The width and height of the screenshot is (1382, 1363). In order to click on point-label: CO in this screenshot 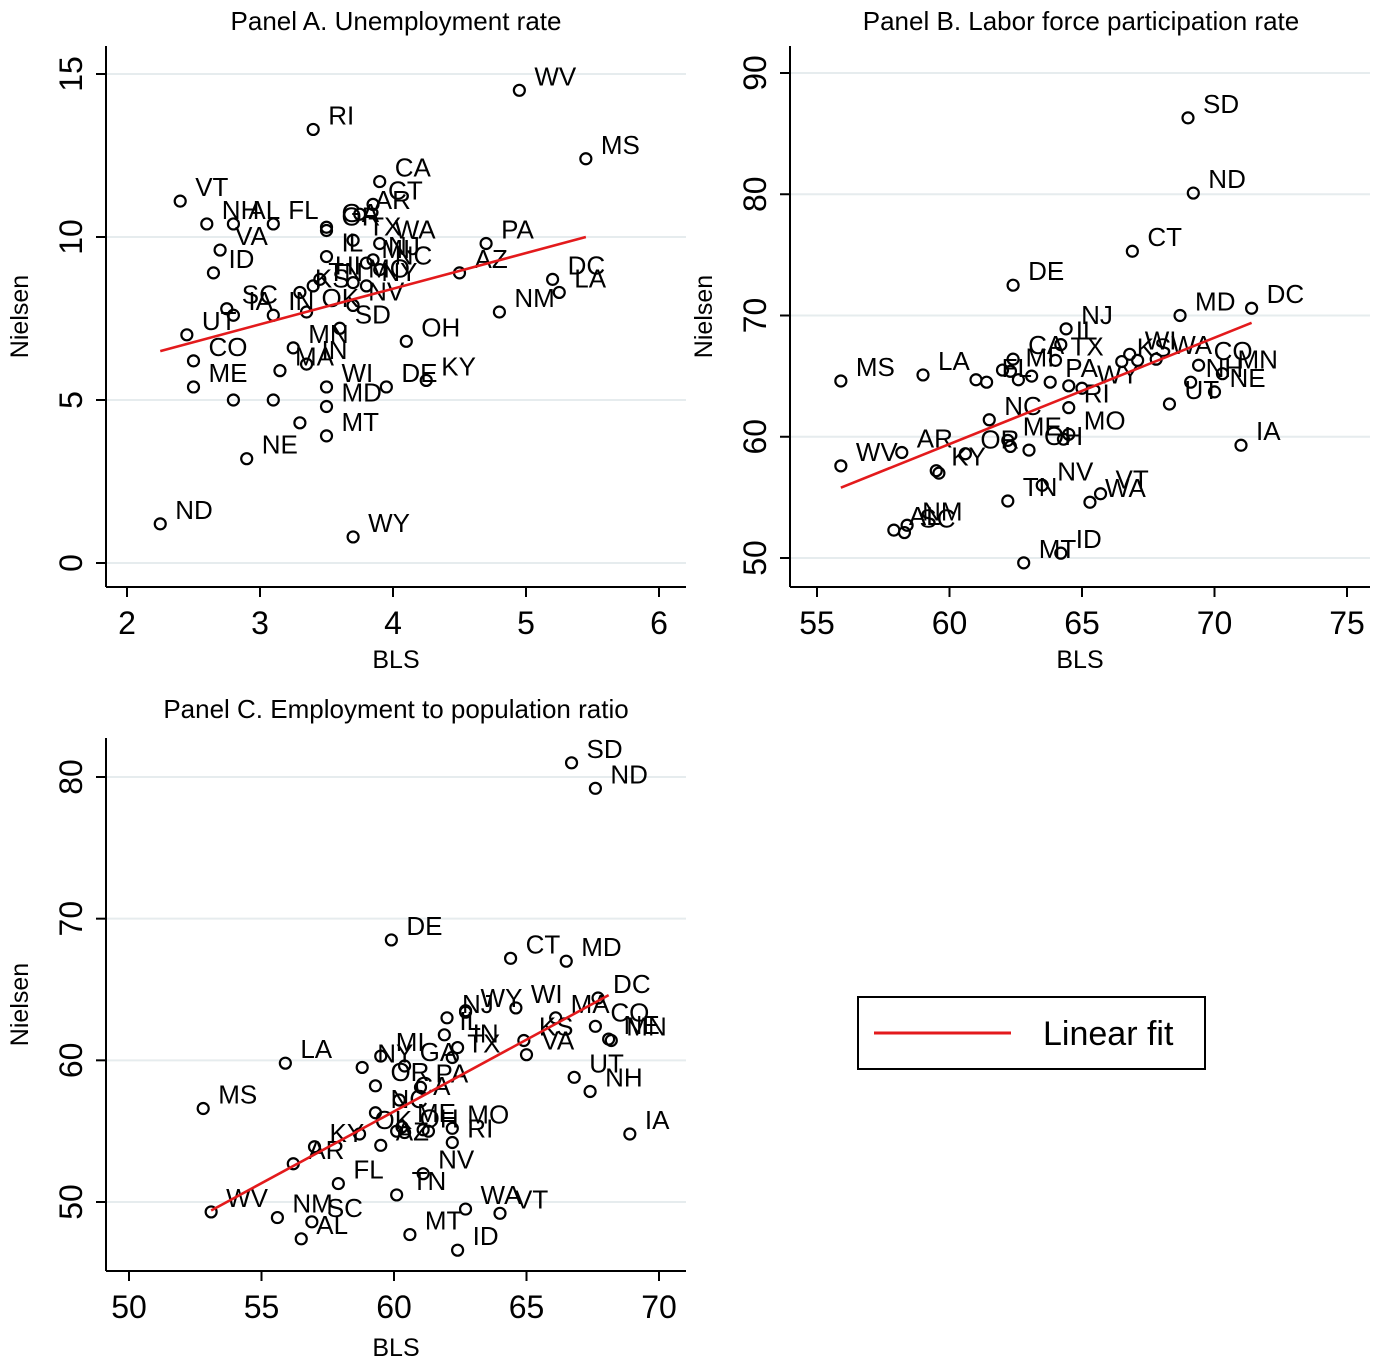, I will do `click(1233, 351)`.